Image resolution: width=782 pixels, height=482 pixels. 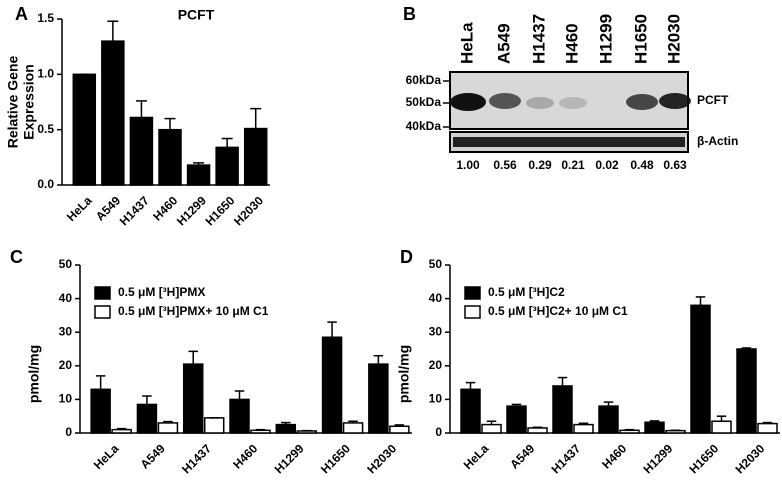 What do you see at coordinates (196, 15) in the screenshot?
I see `chart-title: PCFT` at bounding box center [196, 15].